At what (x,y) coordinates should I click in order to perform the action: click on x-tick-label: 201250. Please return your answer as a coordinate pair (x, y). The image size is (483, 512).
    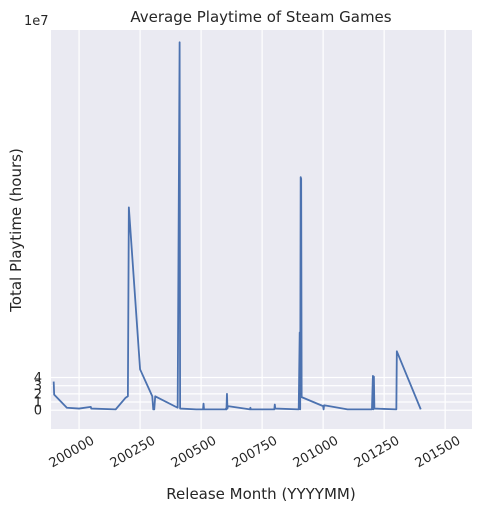
    Looking at the image, I should click on (377, 452).